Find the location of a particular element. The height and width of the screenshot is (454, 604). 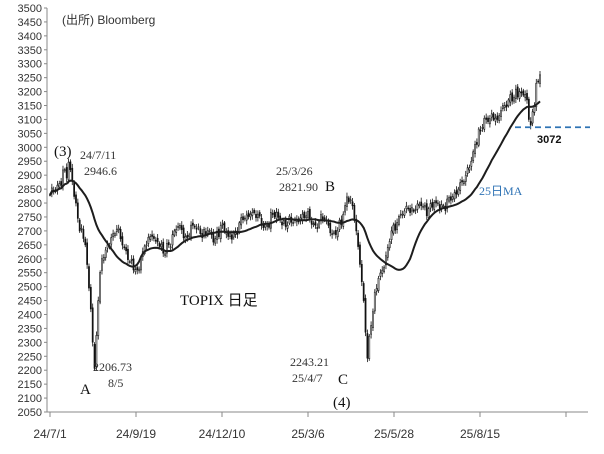

annotation-a-label: A is located at coordinates (85, 390).